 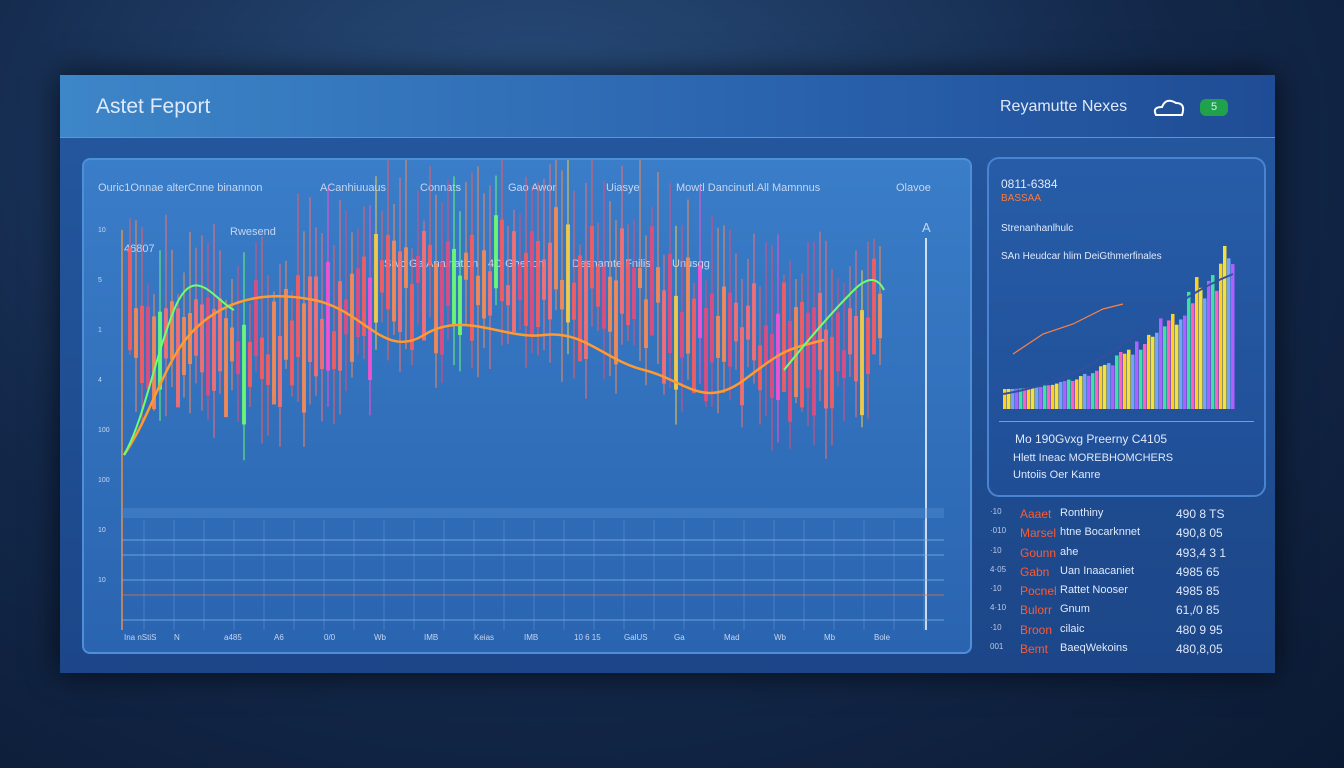 I want to click on chart-label: A, so click(x=926, y=227).